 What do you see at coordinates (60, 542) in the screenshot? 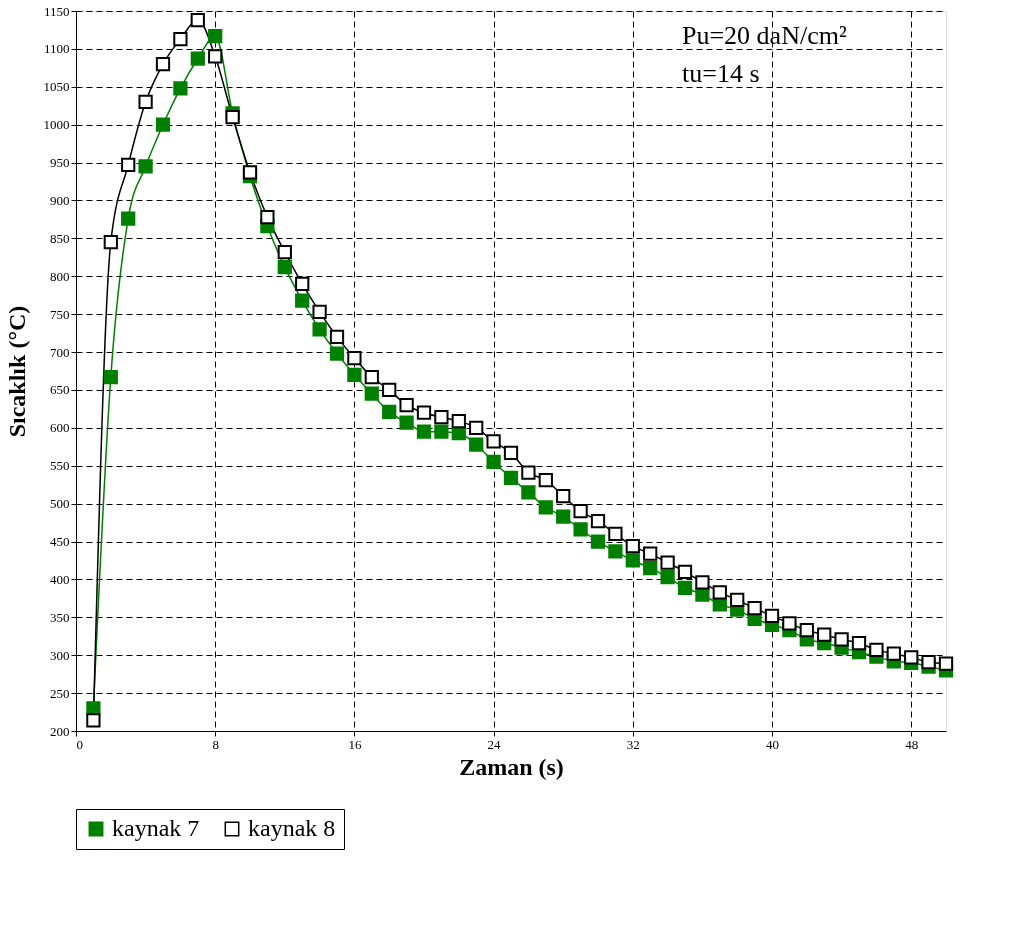
I see `y-tick-label: 450` at bounding box center [60, 542].